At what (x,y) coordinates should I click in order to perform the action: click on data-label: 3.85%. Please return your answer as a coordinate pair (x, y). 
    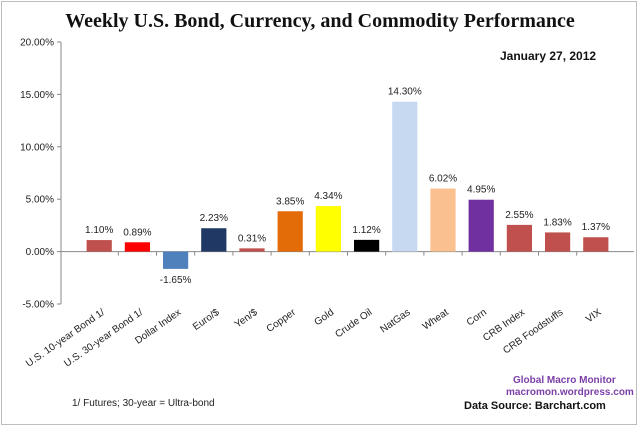
    Looking at the image, I should click on (290, 201).